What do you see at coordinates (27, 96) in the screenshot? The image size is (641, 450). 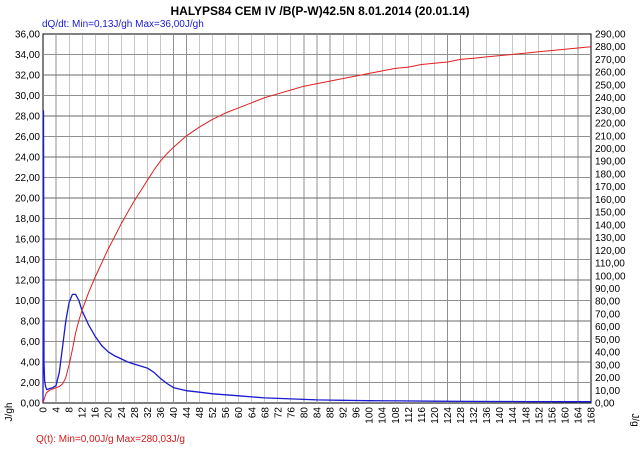 I see `y-left-tick-label: 30,00` at bounding box center [27, 96].